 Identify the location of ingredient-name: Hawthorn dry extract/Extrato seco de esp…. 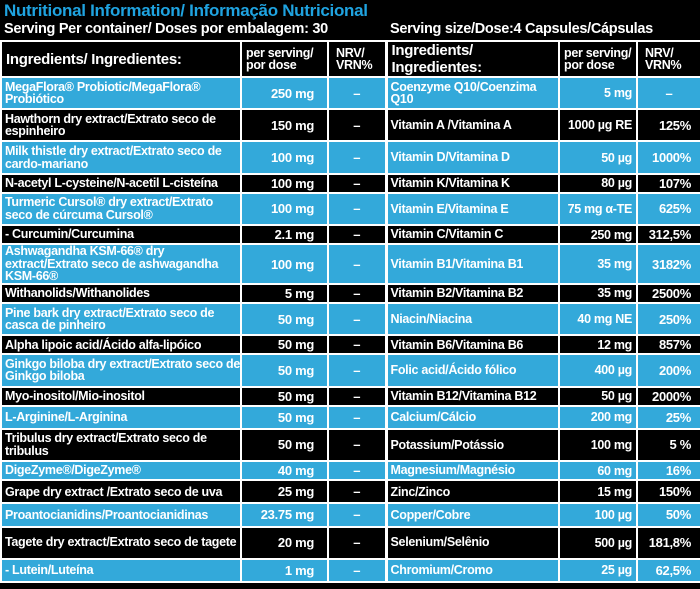
(121, 125).